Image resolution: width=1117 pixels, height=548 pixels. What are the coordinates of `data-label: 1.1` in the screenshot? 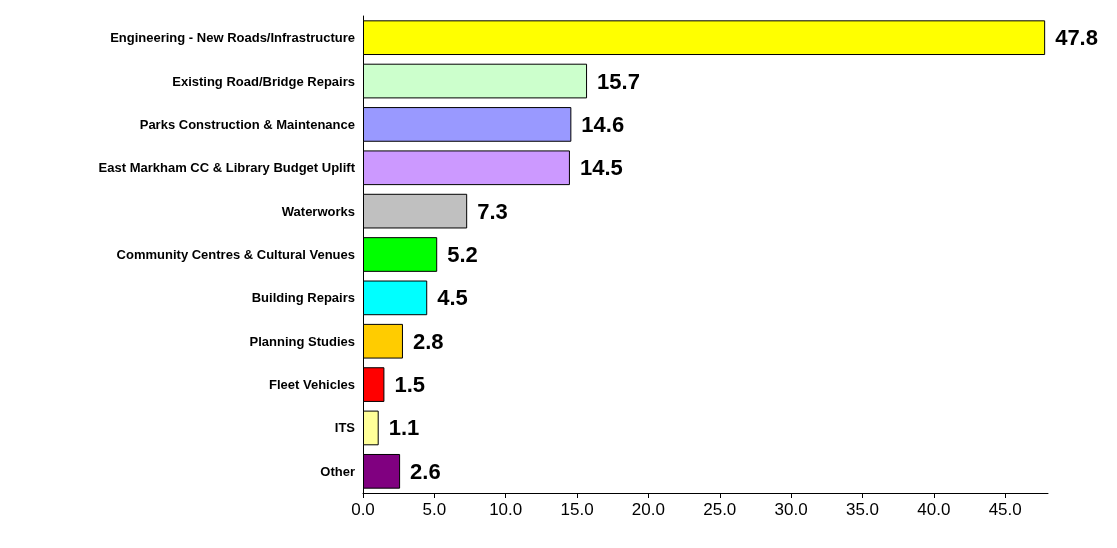 It's located at (404, 428).